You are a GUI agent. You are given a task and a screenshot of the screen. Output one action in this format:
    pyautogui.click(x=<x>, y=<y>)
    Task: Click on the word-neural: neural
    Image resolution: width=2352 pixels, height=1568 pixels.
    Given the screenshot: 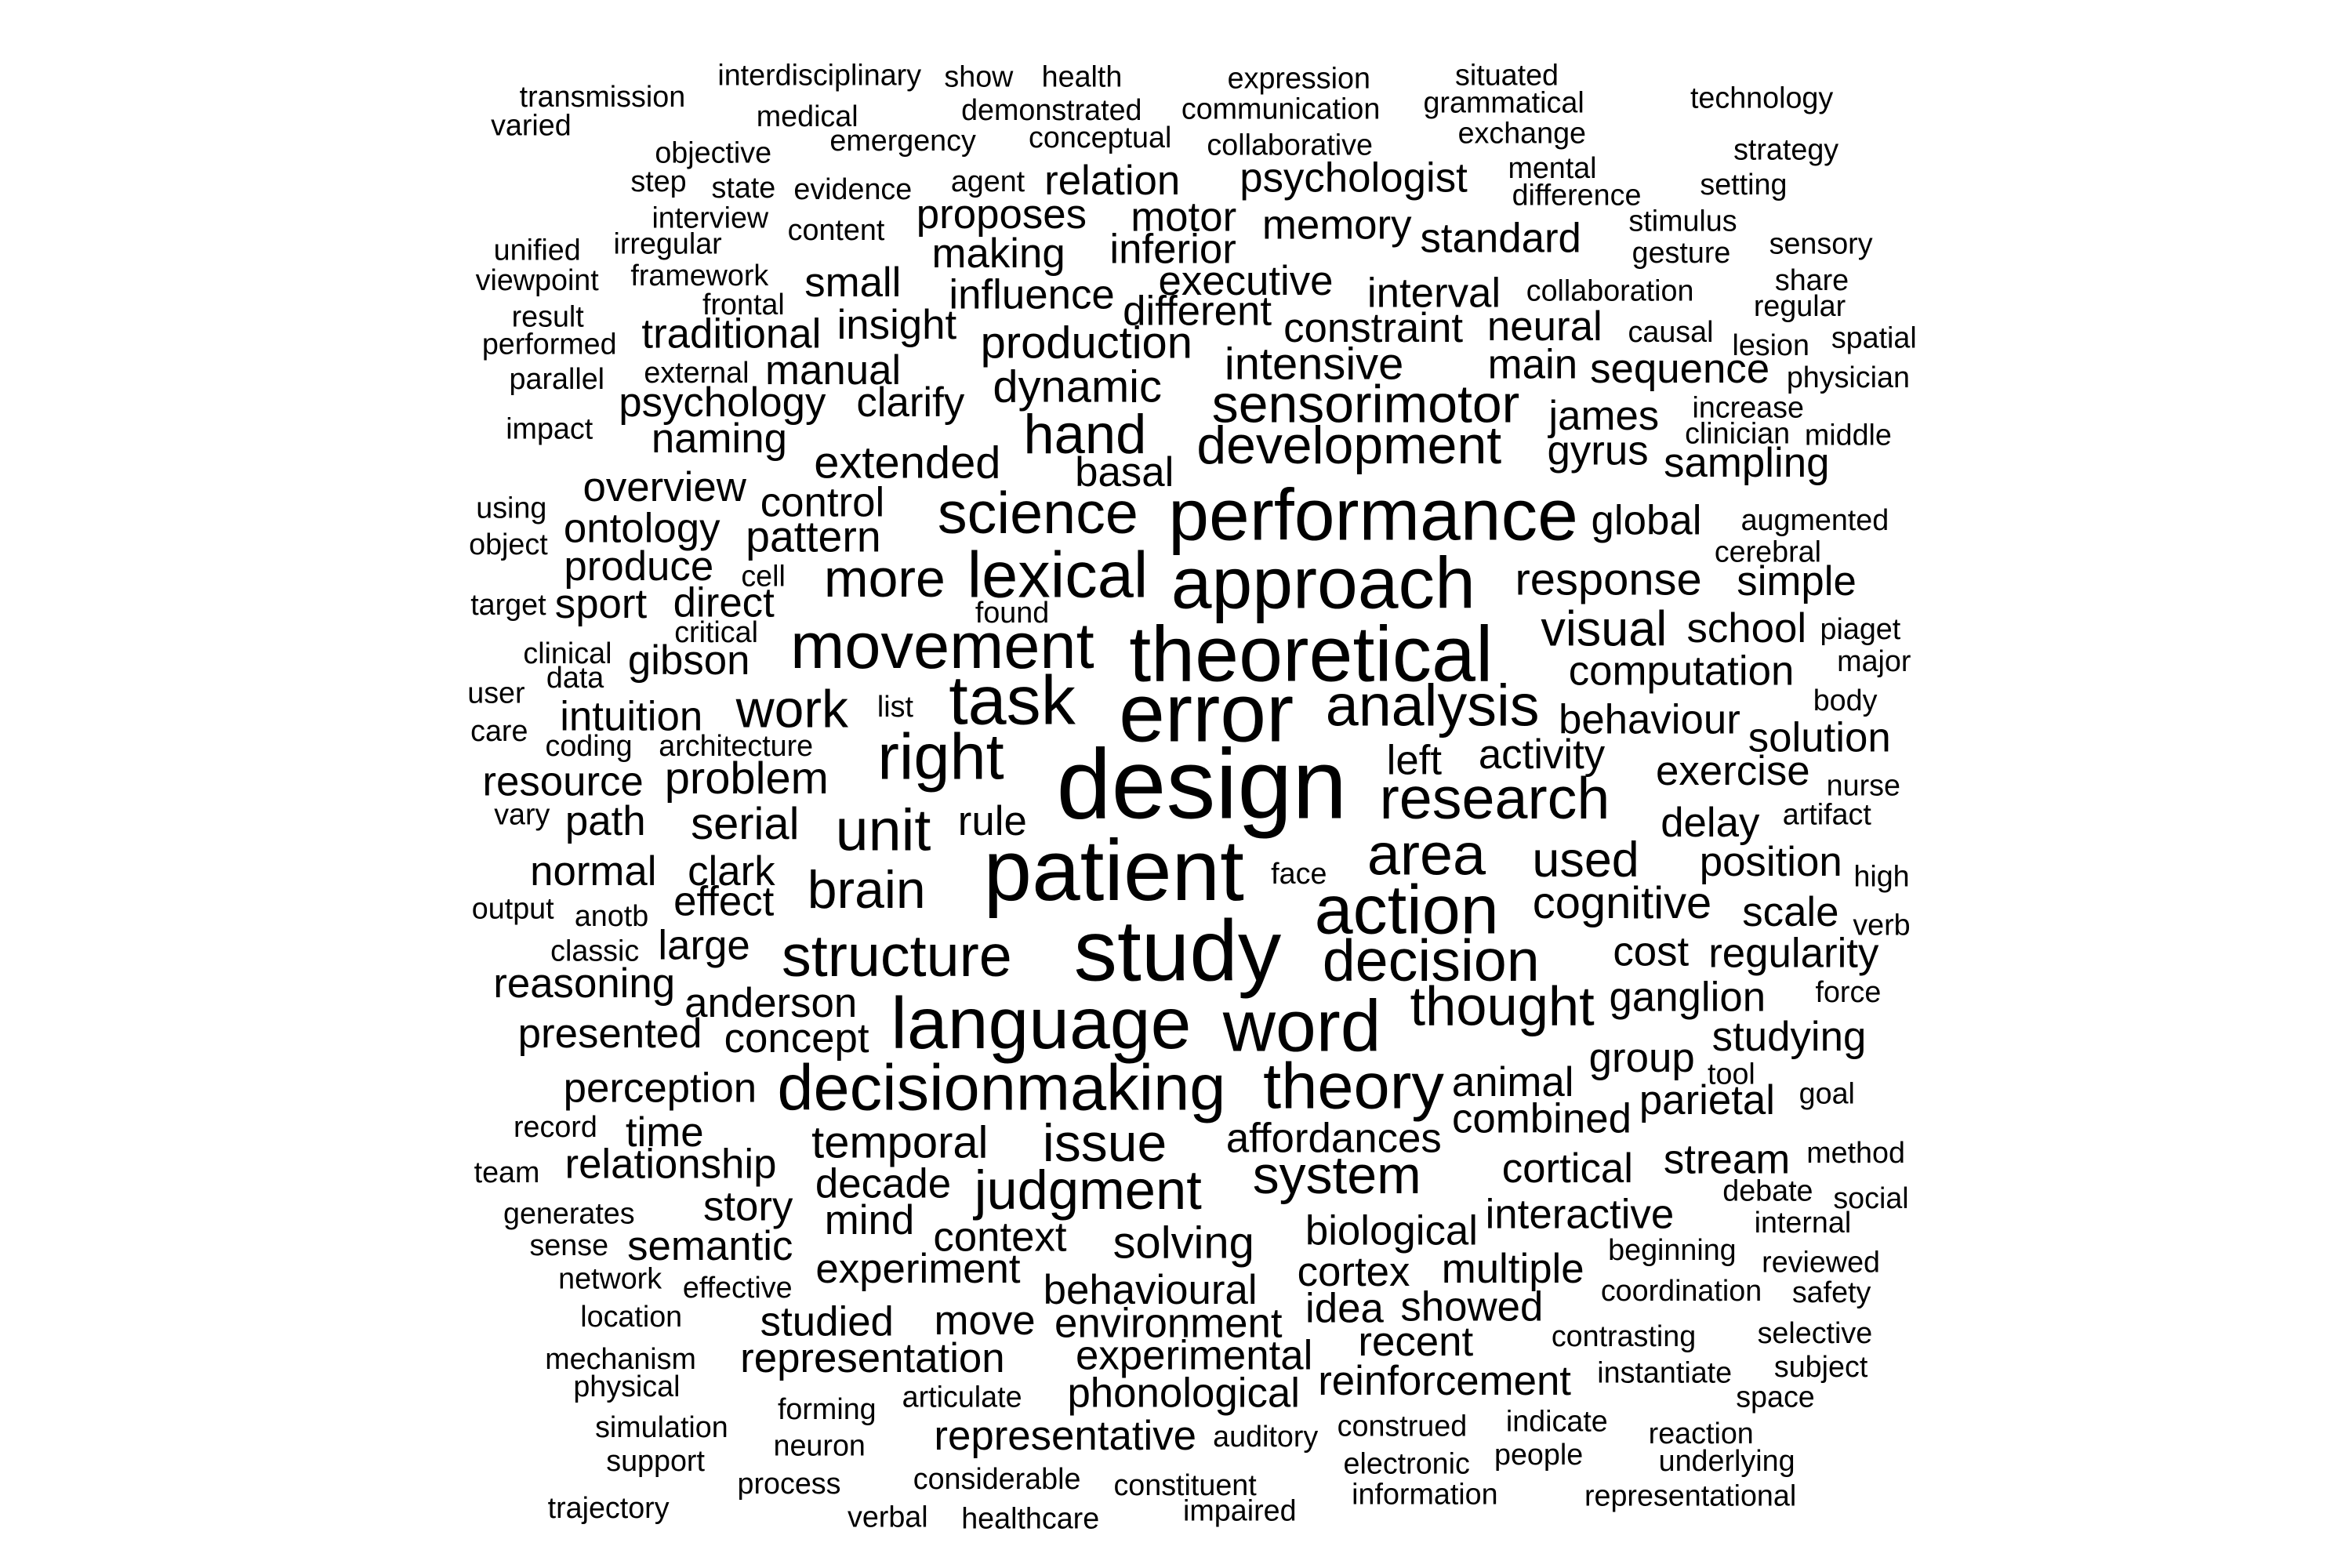 What is the action you would take?
    pyautogui.click(x=1544, y=326)
    